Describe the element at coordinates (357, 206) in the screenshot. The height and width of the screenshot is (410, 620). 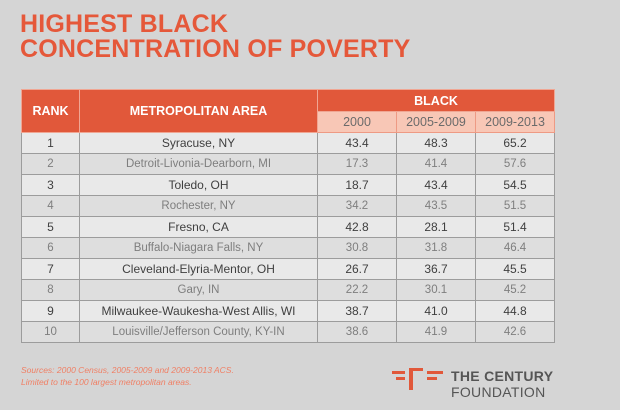
I see `cell-2000: 34.2` at that location.